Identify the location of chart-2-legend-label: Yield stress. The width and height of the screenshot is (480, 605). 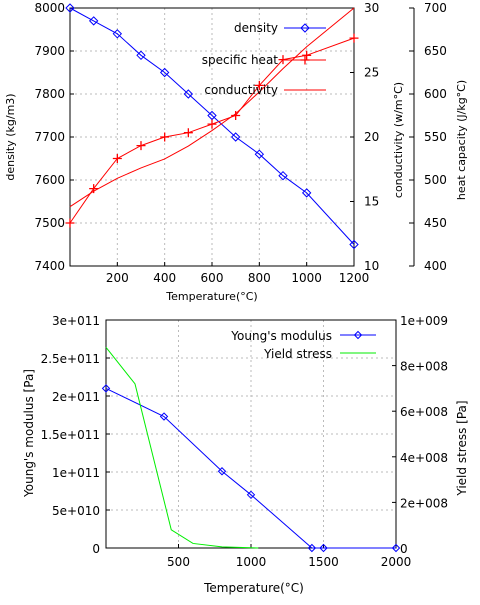
(297, 354).